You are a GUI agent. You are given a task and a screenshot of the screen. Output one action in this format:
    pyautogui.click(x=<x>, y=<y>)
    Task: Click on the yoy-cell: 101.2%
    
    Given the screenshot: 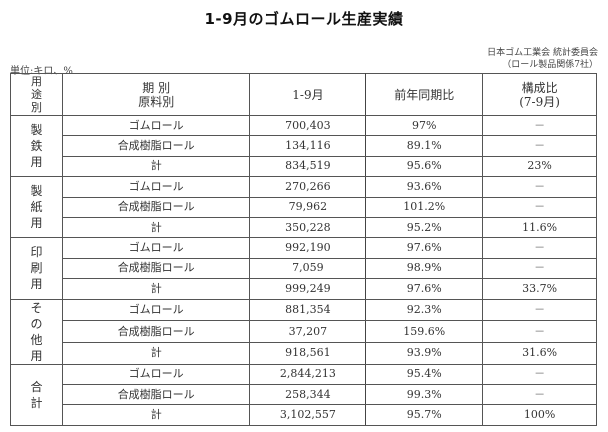 What is the action you would take?
    pyautogui.click(x=424, y=207)
    